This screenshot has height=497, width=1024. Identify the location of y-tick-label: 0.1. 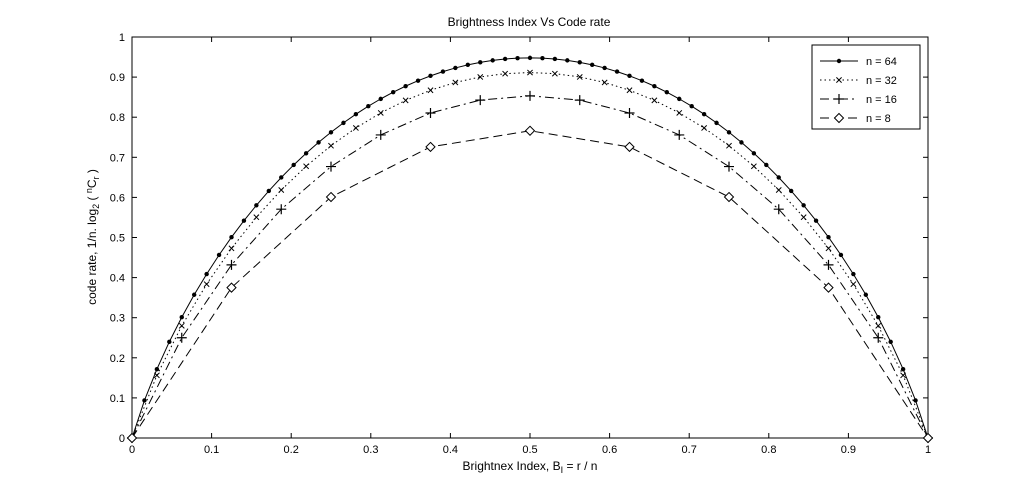
(117, 399).